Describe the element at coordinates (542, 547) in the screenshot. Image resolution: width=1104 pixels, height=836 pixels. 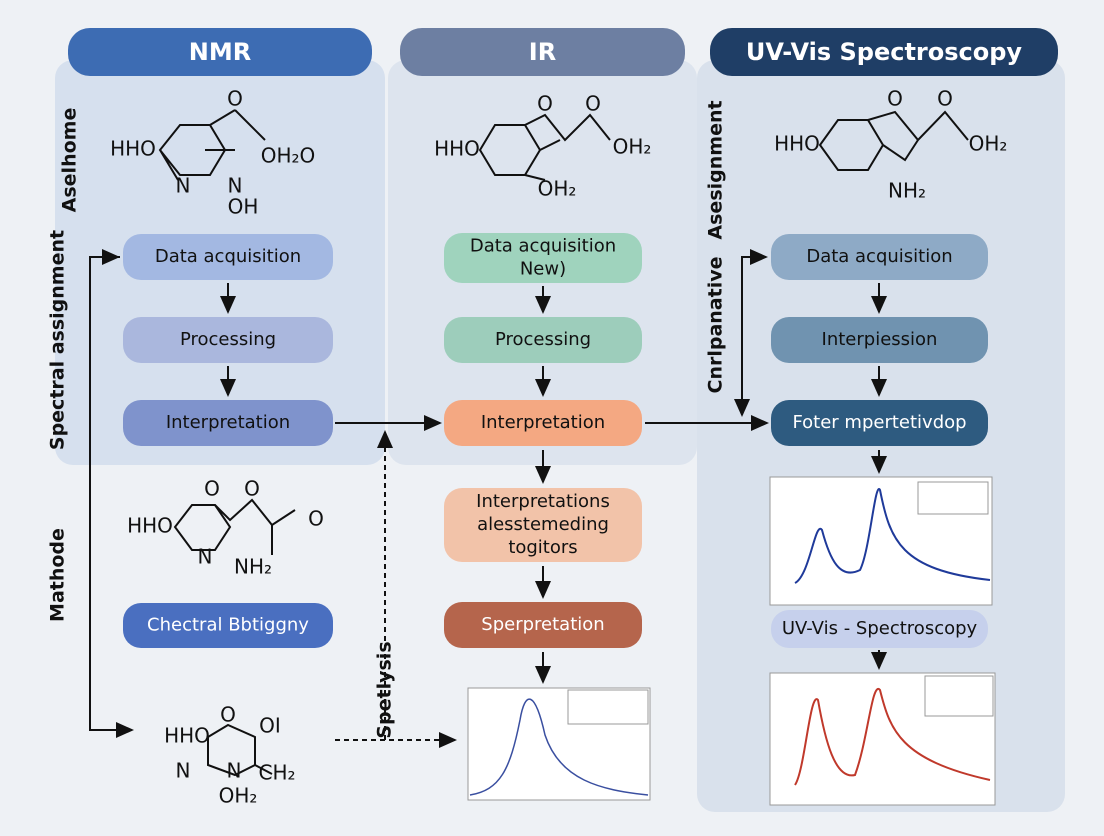
I see `flow-box-text: togitors` at that location.